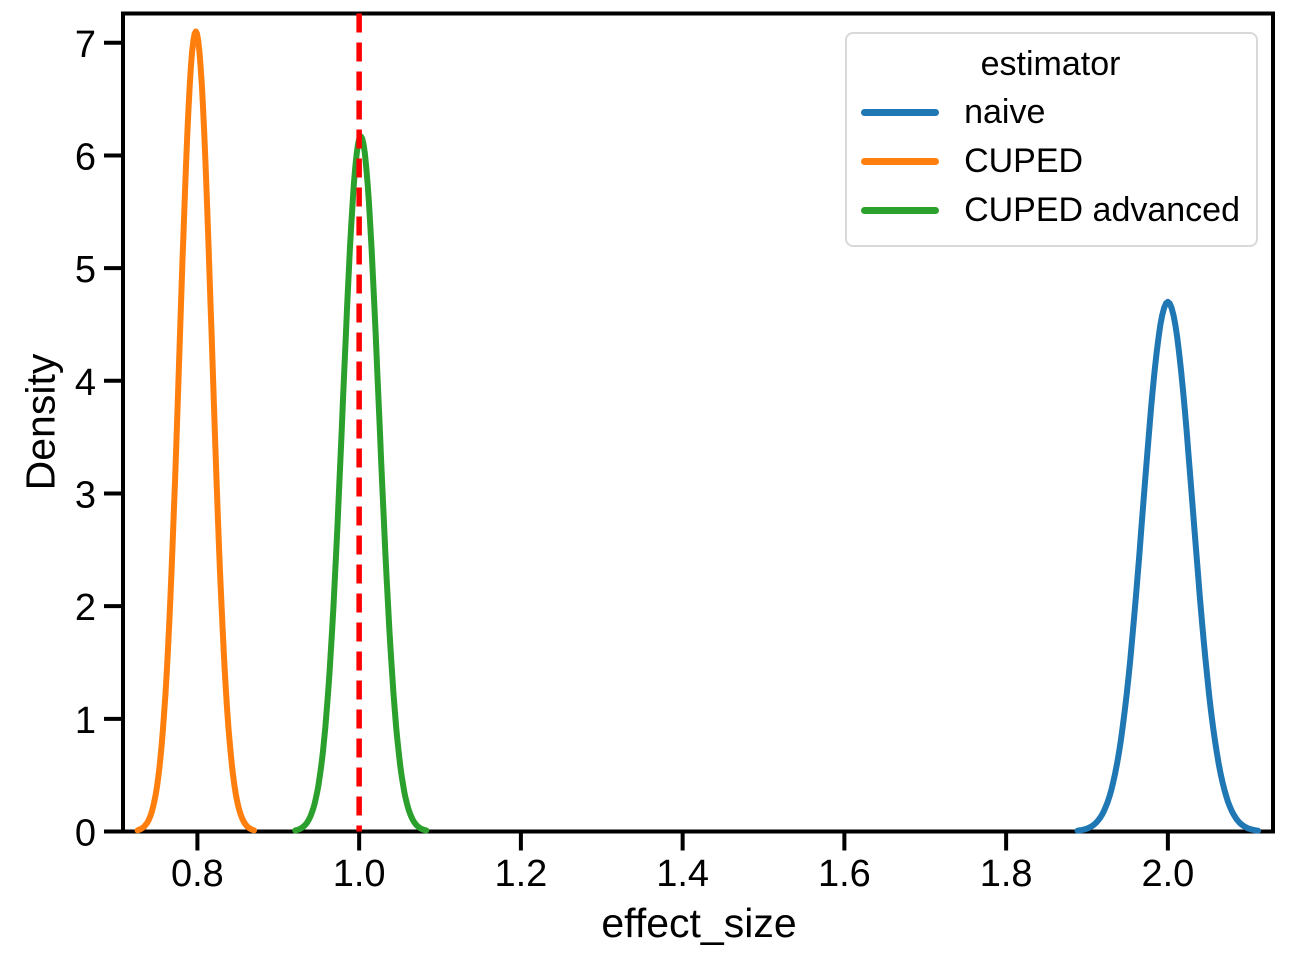  I want to click on legend-item-cuped-advanced: CUPED advanced, so click(1050, 210).